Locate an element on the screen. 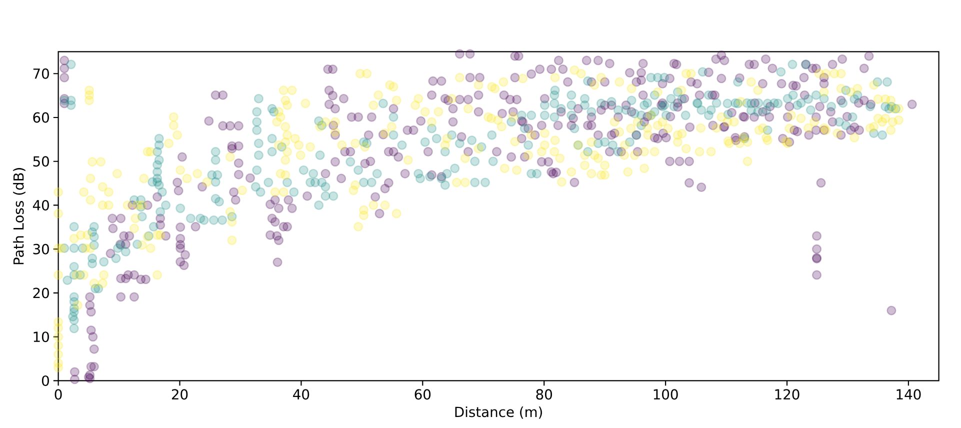 The height and width of the screenshot is (428, 961). y-tick-label: 10 is located at coordinates (41, 337).